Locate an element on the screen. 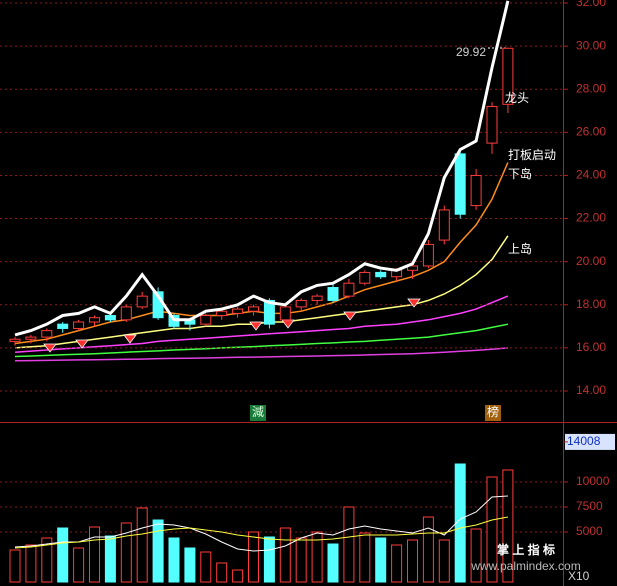 The image size is (617, 586). y-tick-label: 16.00 is located at coordinates (591, 347).